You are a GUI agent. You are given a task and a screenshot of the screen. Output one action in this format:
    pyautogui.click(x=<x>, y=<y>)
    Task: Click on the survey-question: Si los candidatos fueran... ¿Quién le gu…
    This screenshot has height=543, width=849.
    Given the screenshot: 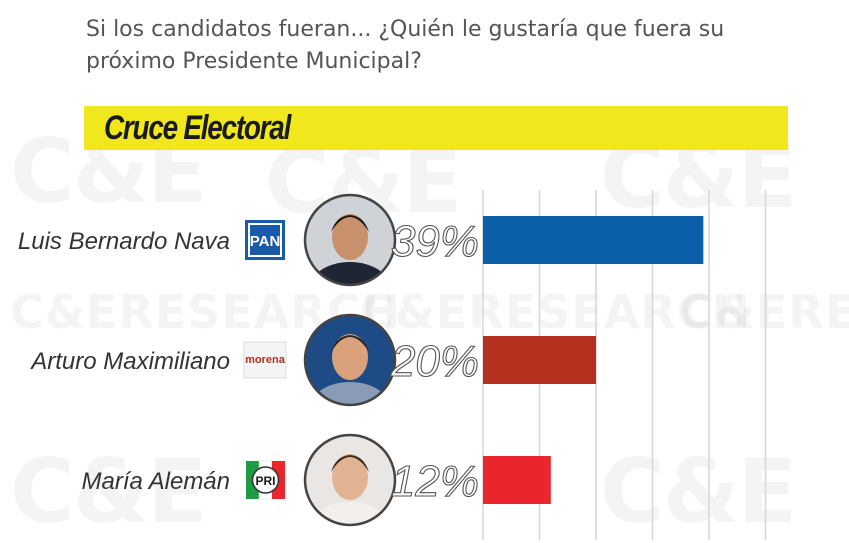 What is the action you would take?
    pyautogui.click(x=405, y=45)
    